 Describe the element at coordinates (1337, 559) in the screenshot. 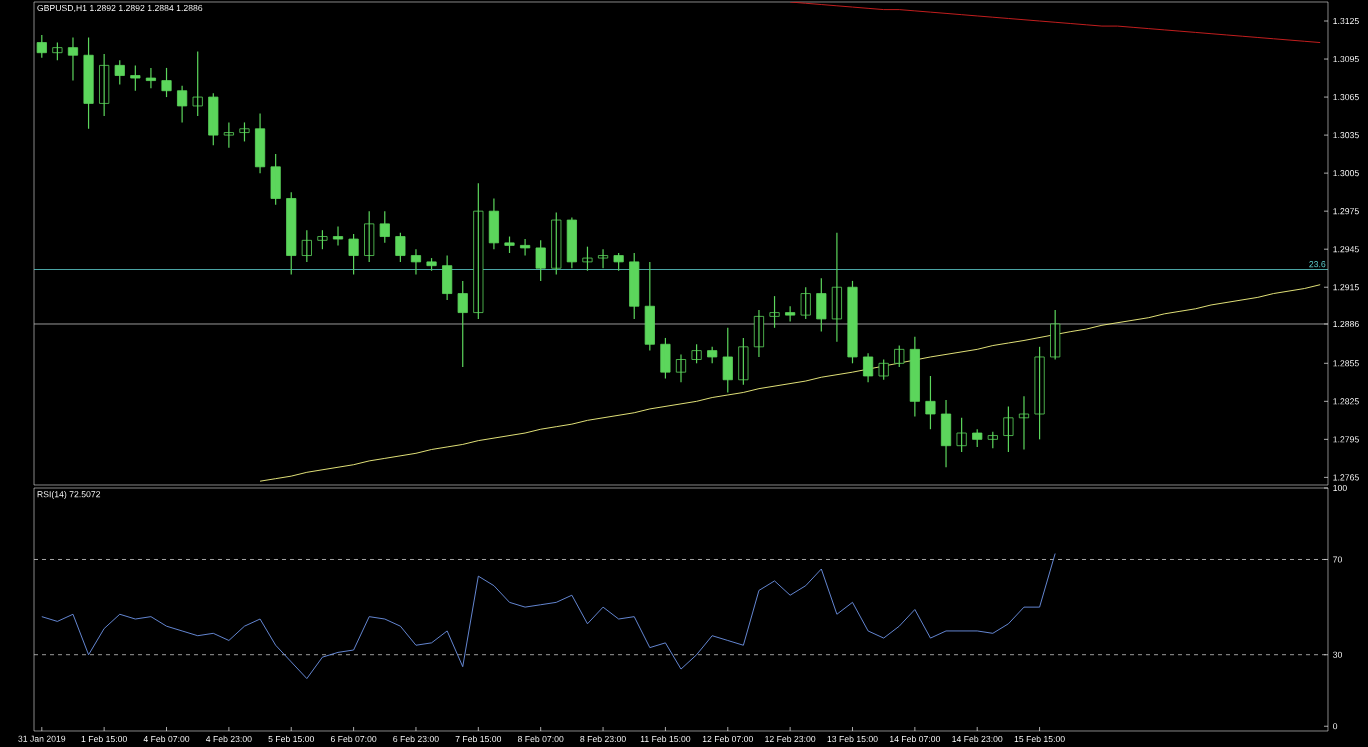

I see `y-tick-label: 70` at that location.